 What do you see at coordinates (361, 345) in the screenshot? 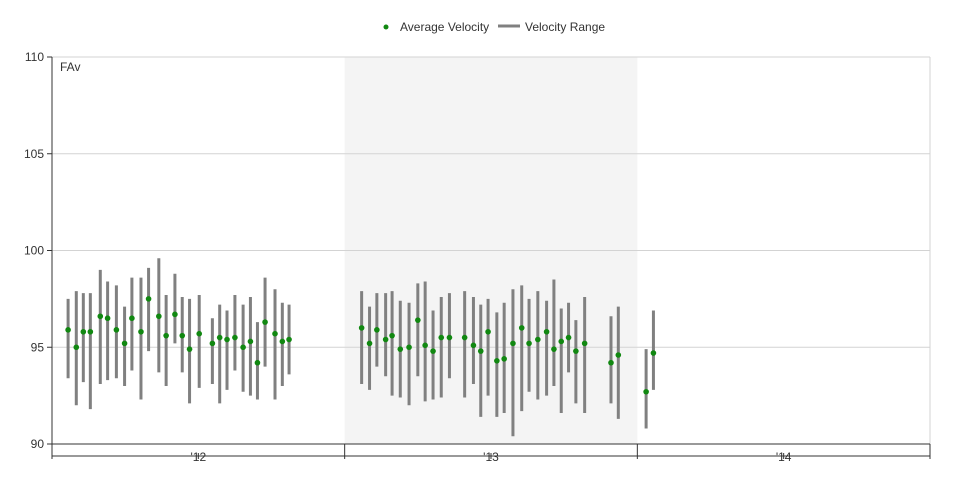
I see `average-velocity-series` at bounding box center [361, 345].